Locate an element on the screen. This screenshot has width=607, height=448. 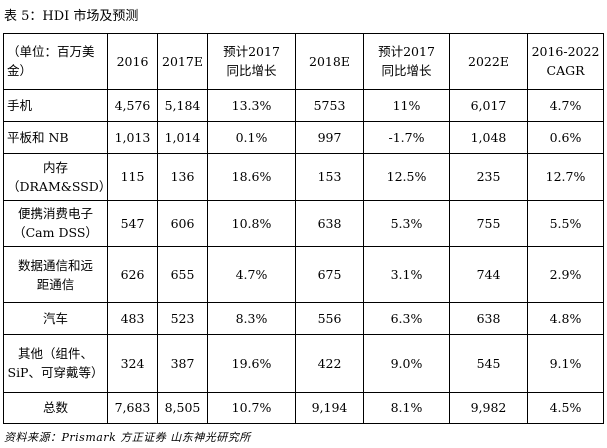
column-header: 2022E is located at coordinates (488, 61).